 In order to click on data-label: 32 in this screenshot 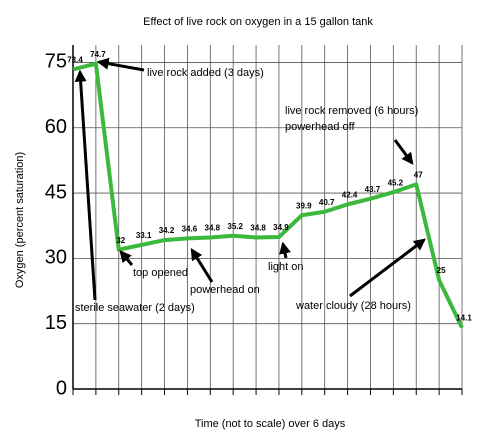, I will do `click(120, 240)`.